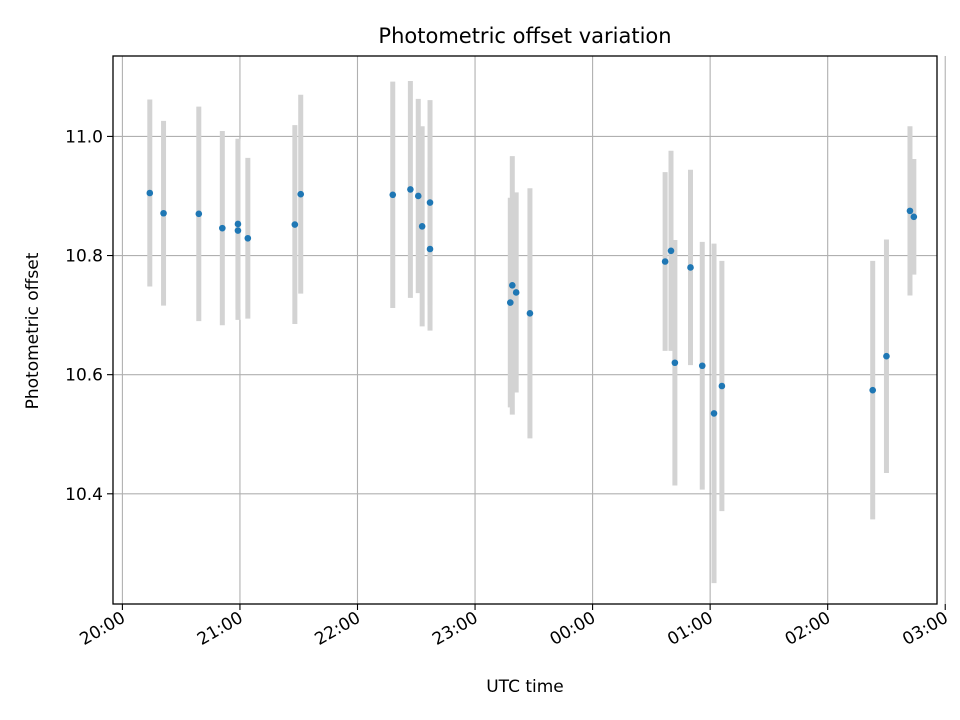  Describe the element at coordinates (84, 257) in the screenshot. I see `y-tick-label: 10.8` at that location.